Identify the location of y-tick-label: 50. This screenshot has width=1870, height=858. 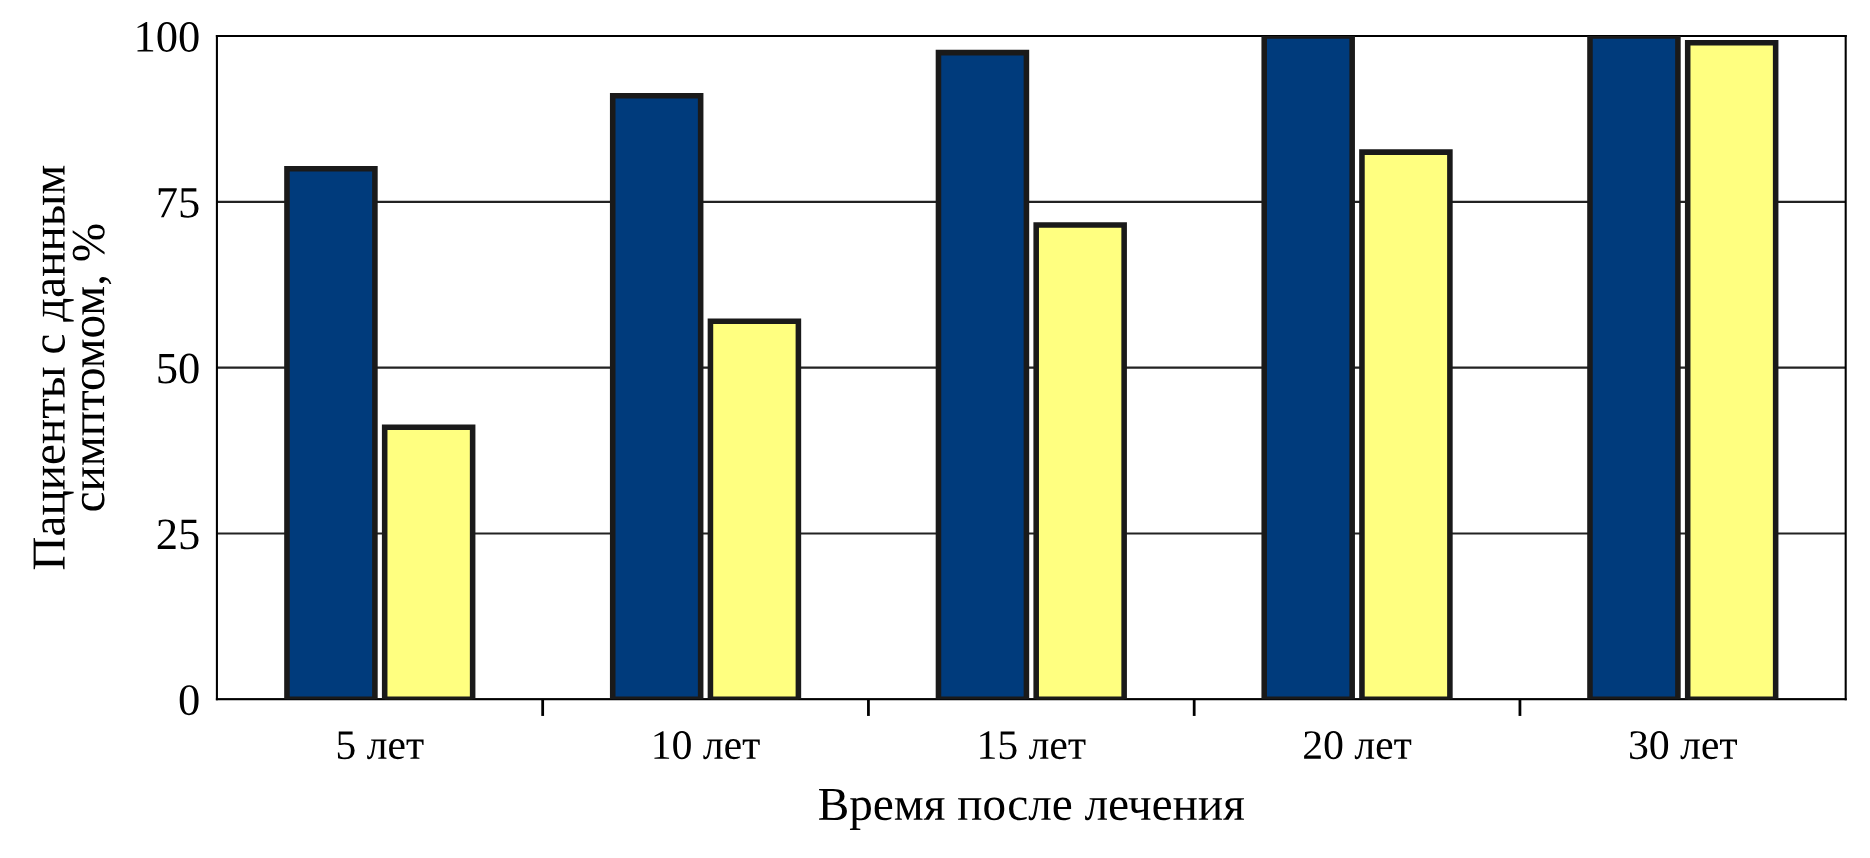
(178, 368).